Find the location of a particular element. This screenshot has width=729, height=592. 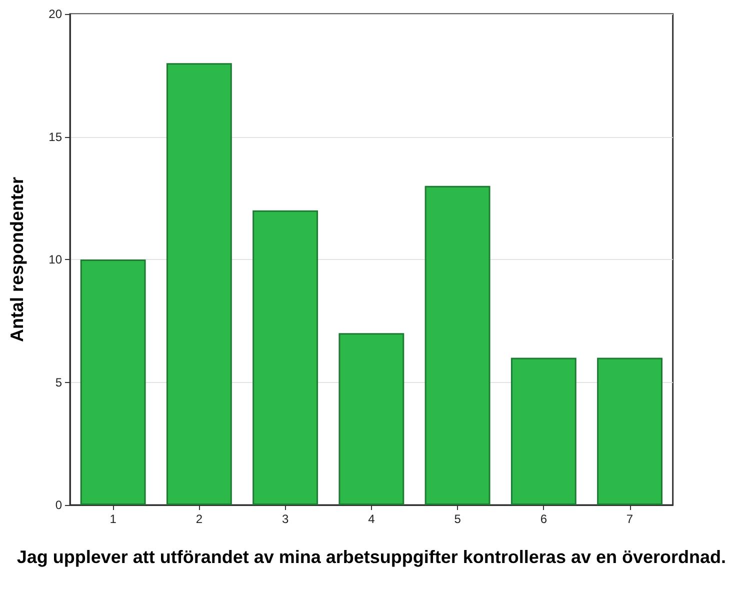

y-tick-label: 0 is located at coordinates (58, 505).